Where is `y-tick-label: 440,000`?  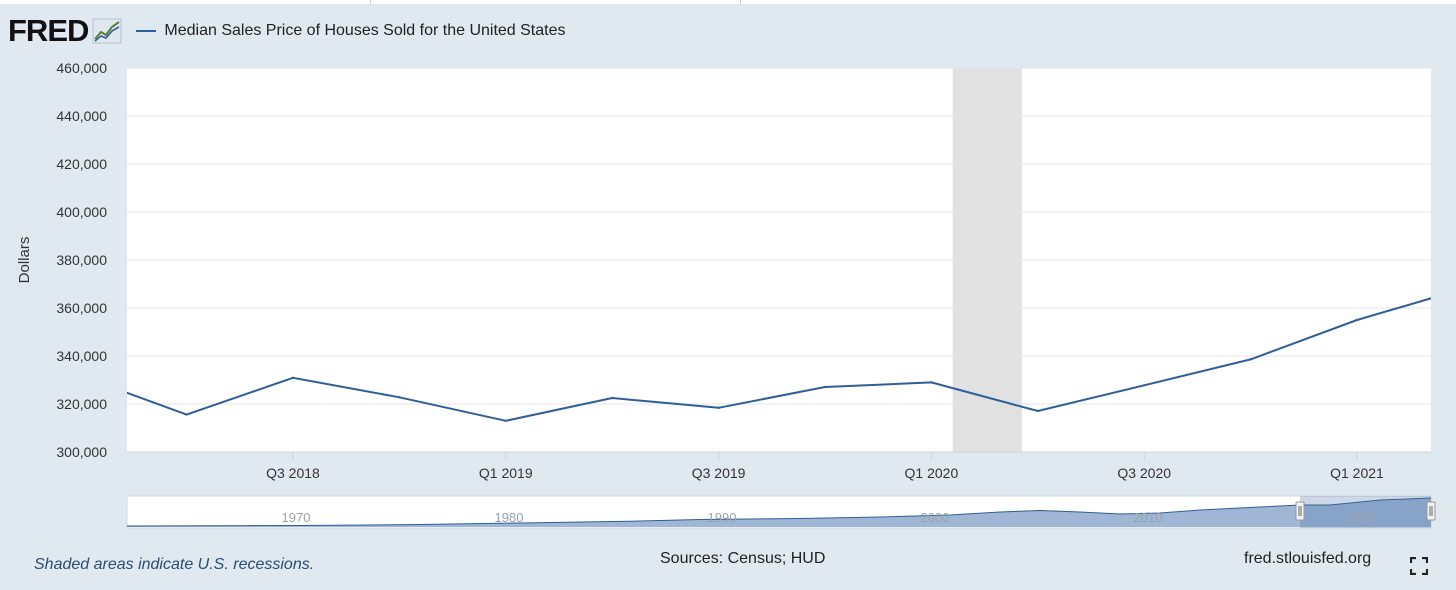 y-tick-label: 440,000 is located at coordinates (81, 116).